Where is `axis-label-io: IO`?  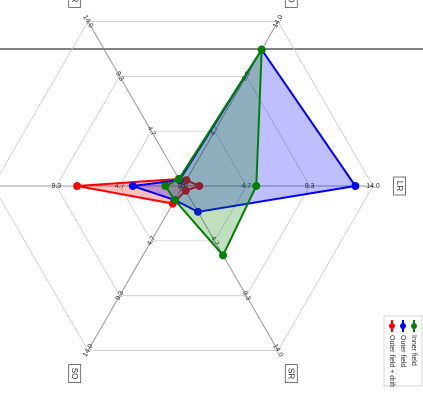 axis-label-io: IO is located at coordinates (291, 4).